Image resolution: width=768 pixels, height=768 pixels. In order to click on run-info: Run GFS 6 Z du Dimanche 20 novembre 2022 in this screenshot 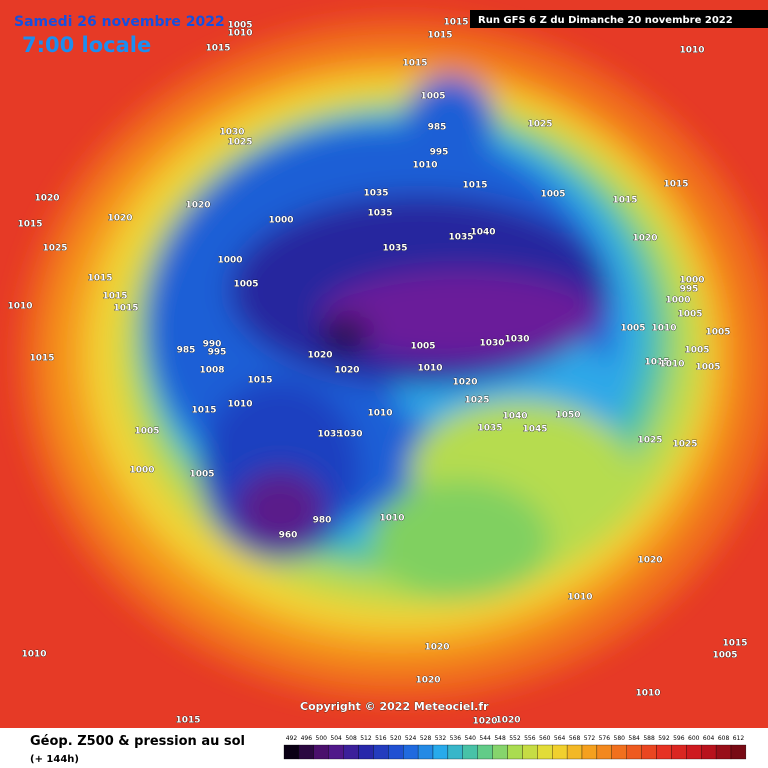, I will do `click(605, 20)`.